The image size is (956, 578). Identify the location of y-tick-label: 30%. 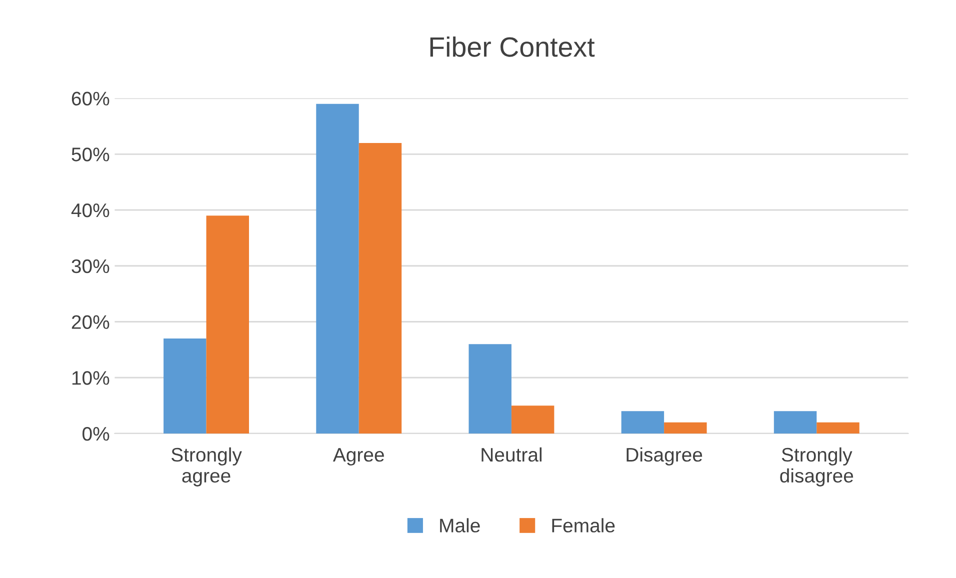
(91, 266).